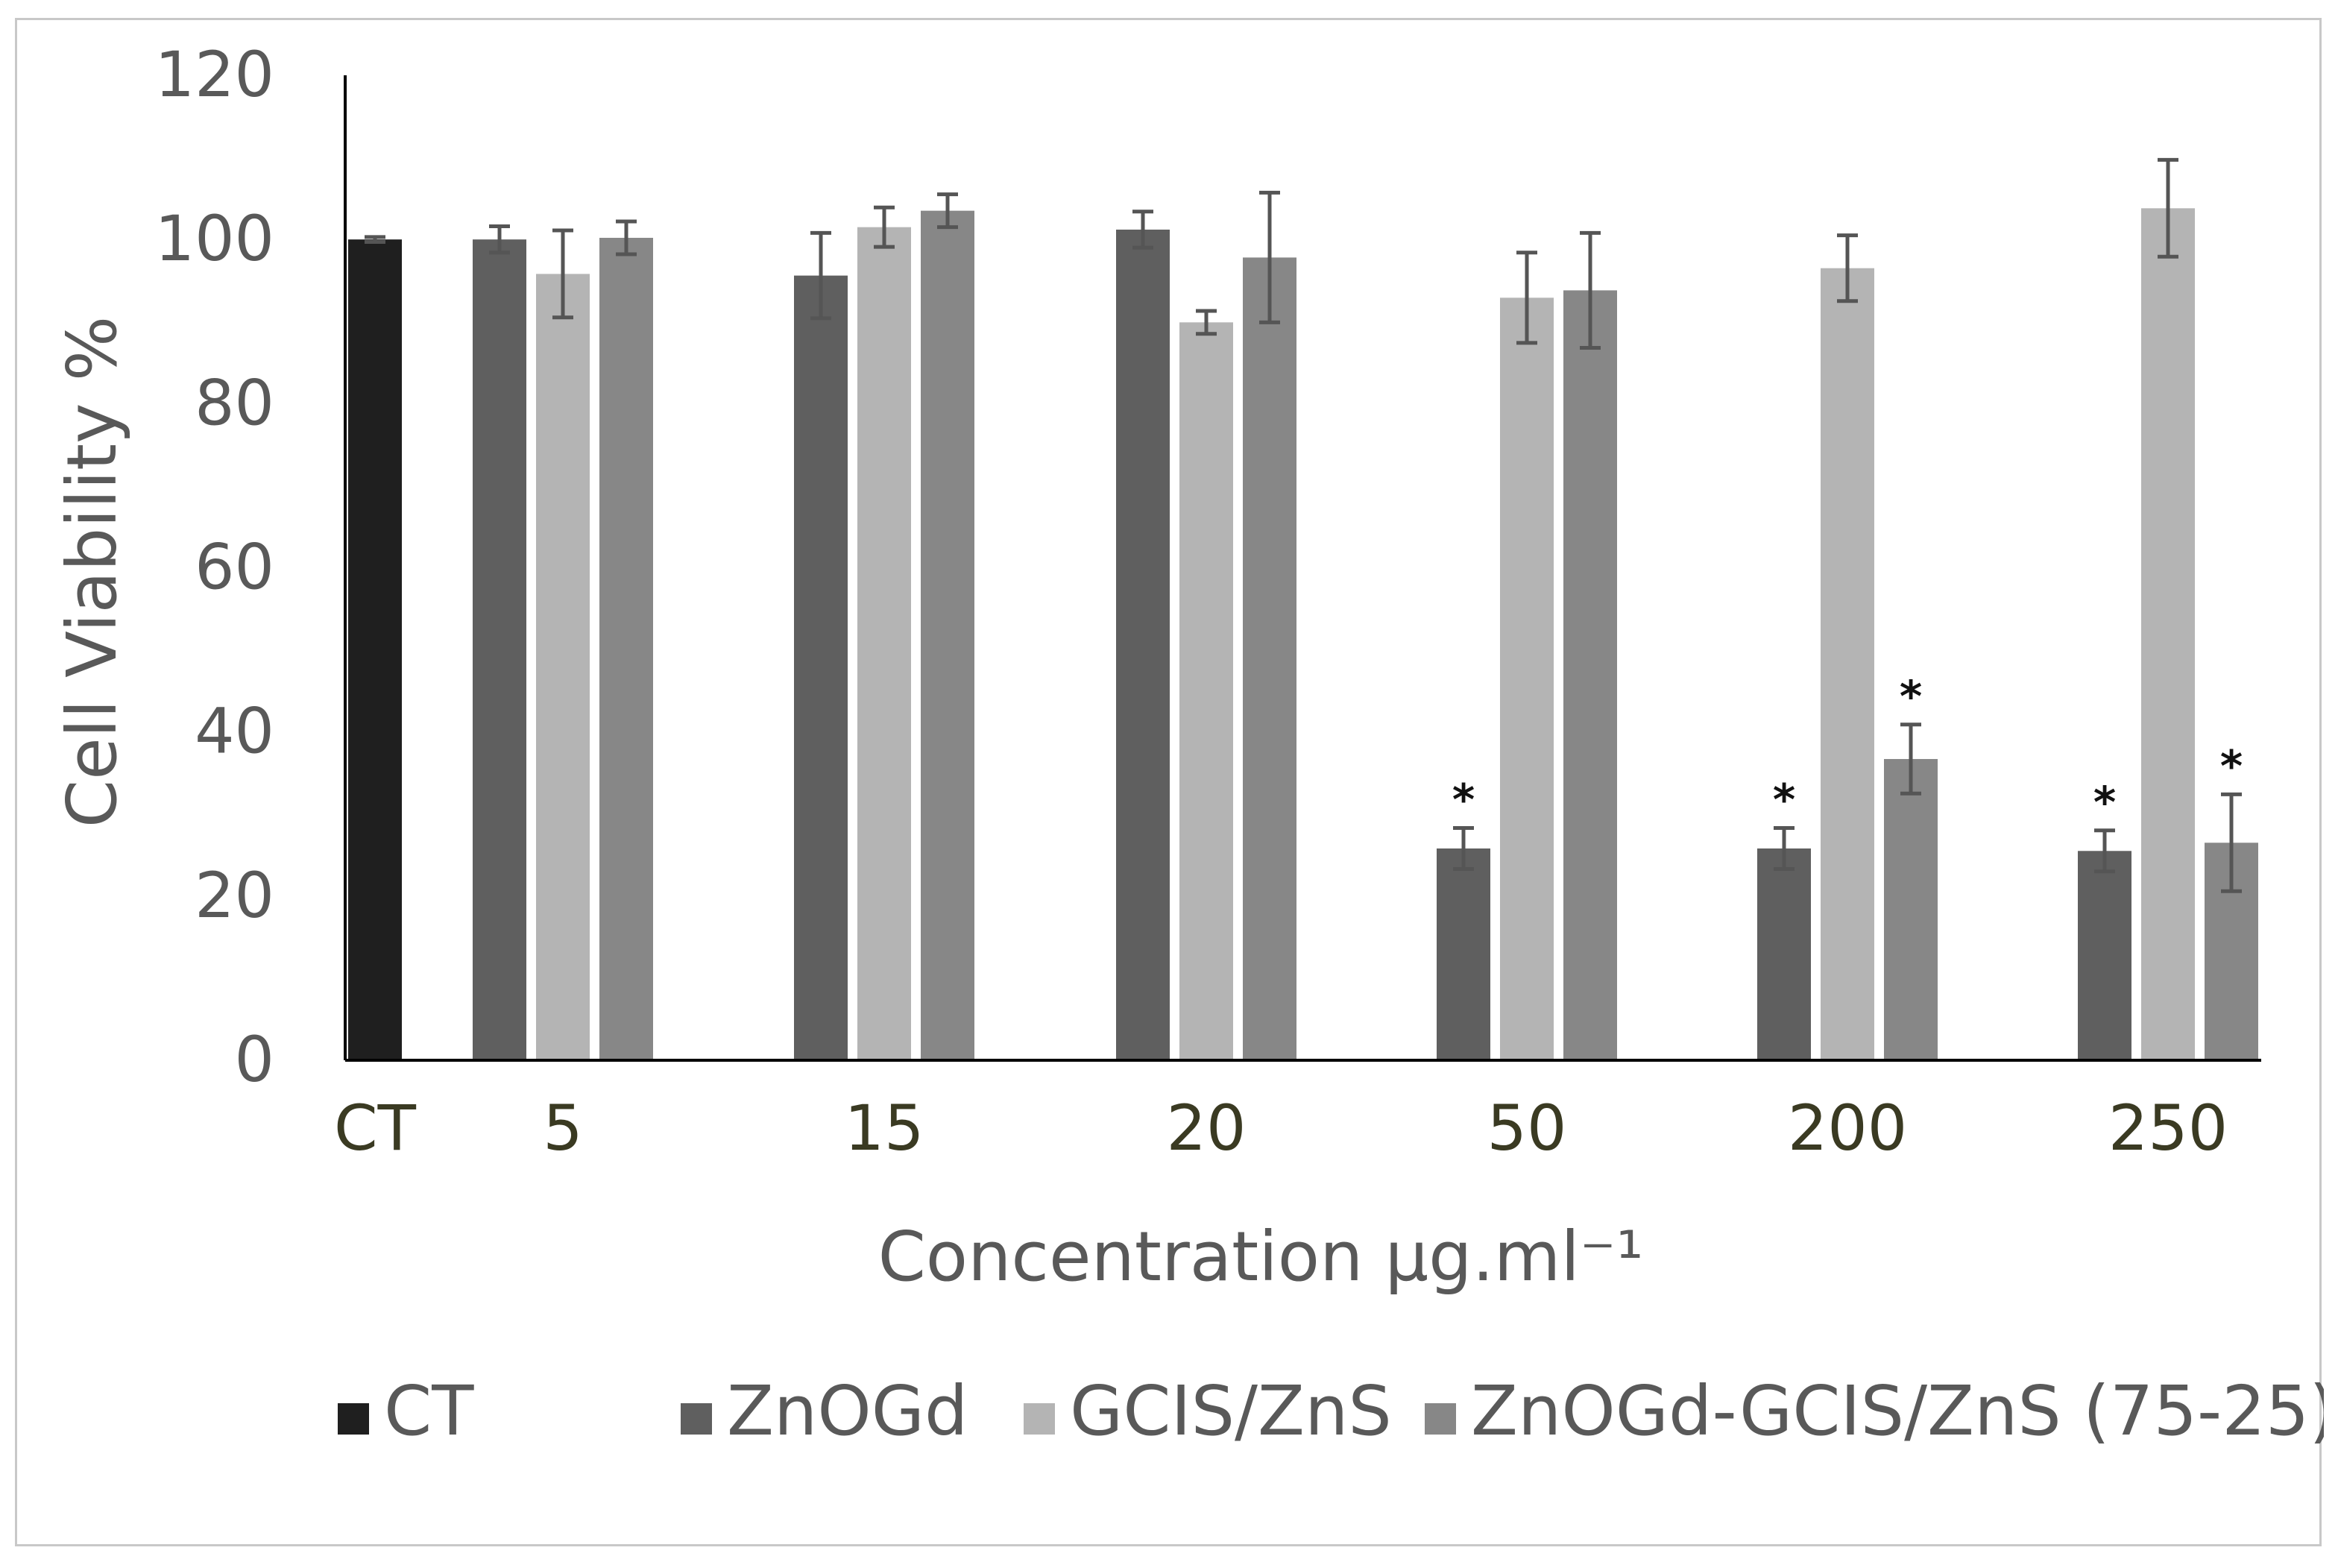  Describe the element at coordinates (234, 895) in the screenshot. I see `y-tick-label: 20` at that location.